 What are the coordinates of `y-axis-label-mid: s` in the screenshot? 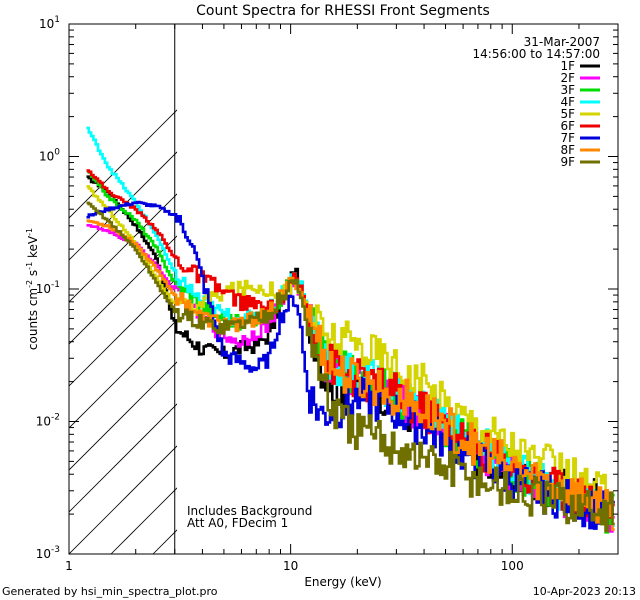 It's located at (33, 275).